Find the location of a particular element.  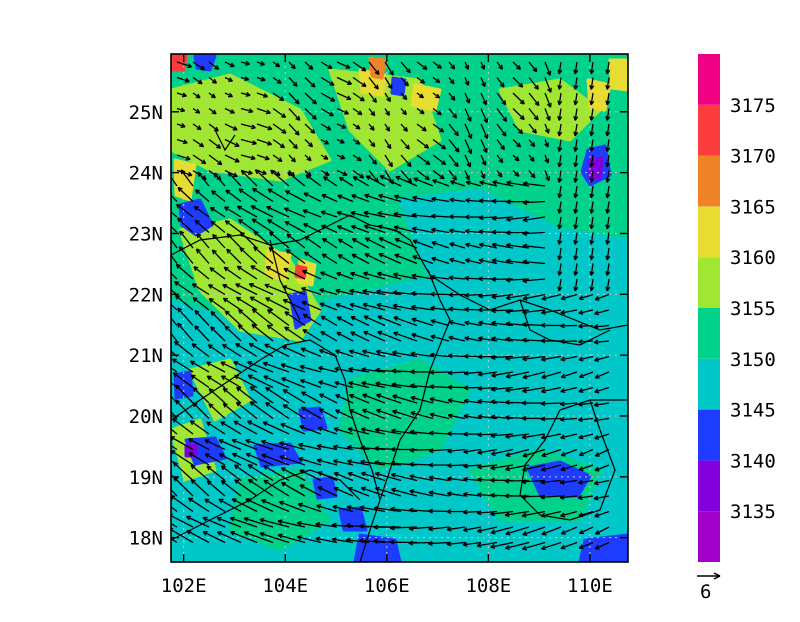

colorbar-level-label: 3145 is located at coordinates (753, 411).